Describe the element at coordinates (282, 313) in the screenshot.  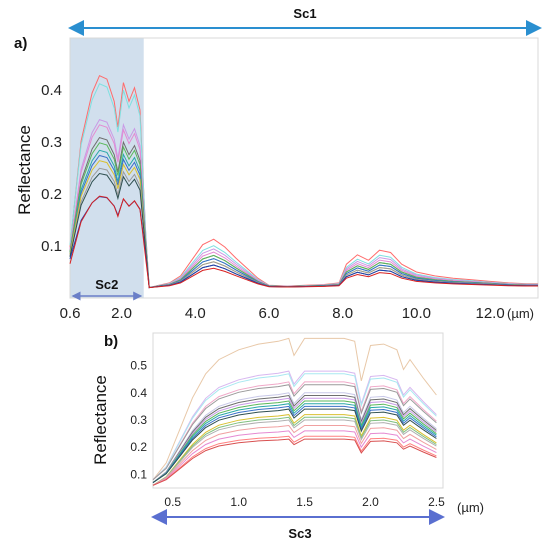
I see `plot-a-x-ticks: 0.6 2.0 4.0 6.0 8.0 10.0 12.0` at that location.